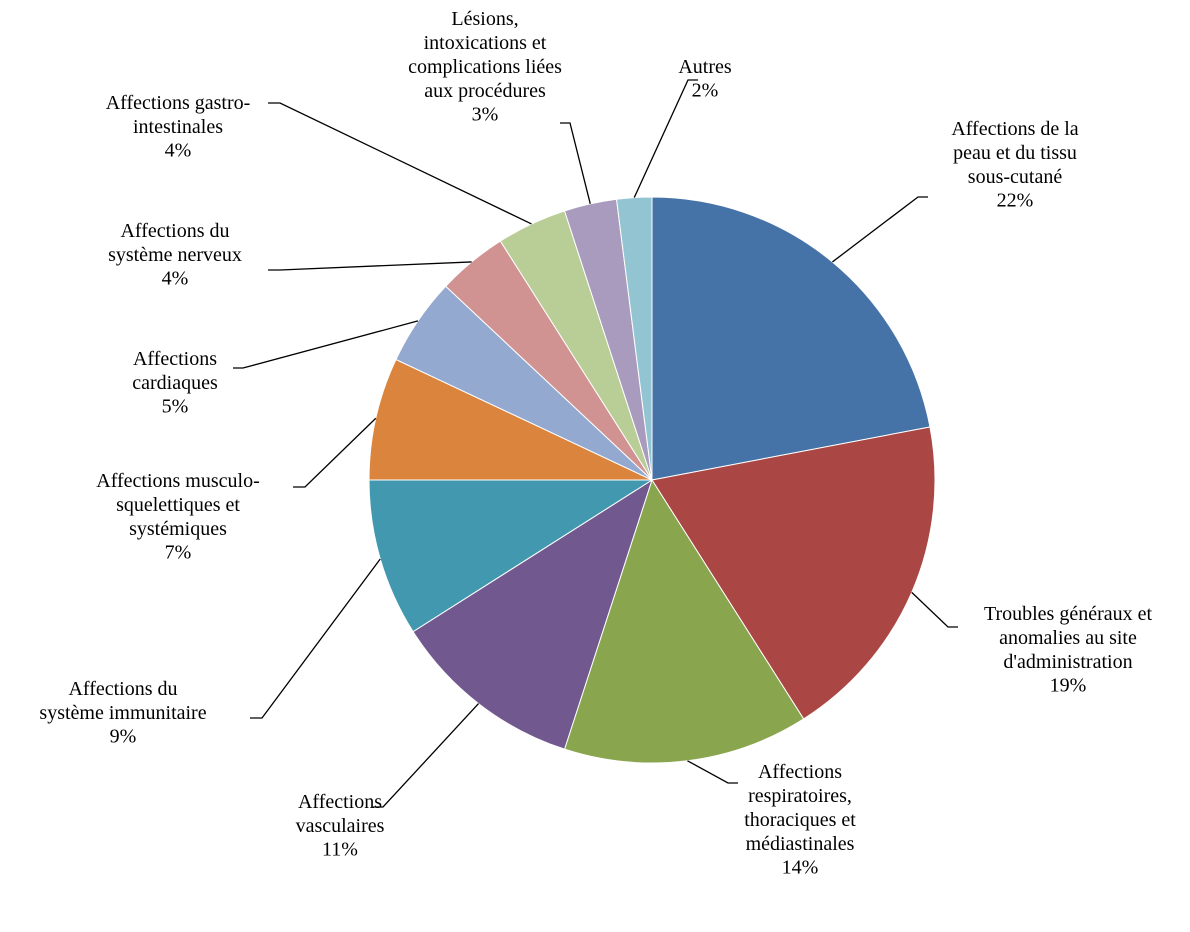 This screenshot has height=932, width=1190. I want to click on label-line: Autres, so click(705, 67).